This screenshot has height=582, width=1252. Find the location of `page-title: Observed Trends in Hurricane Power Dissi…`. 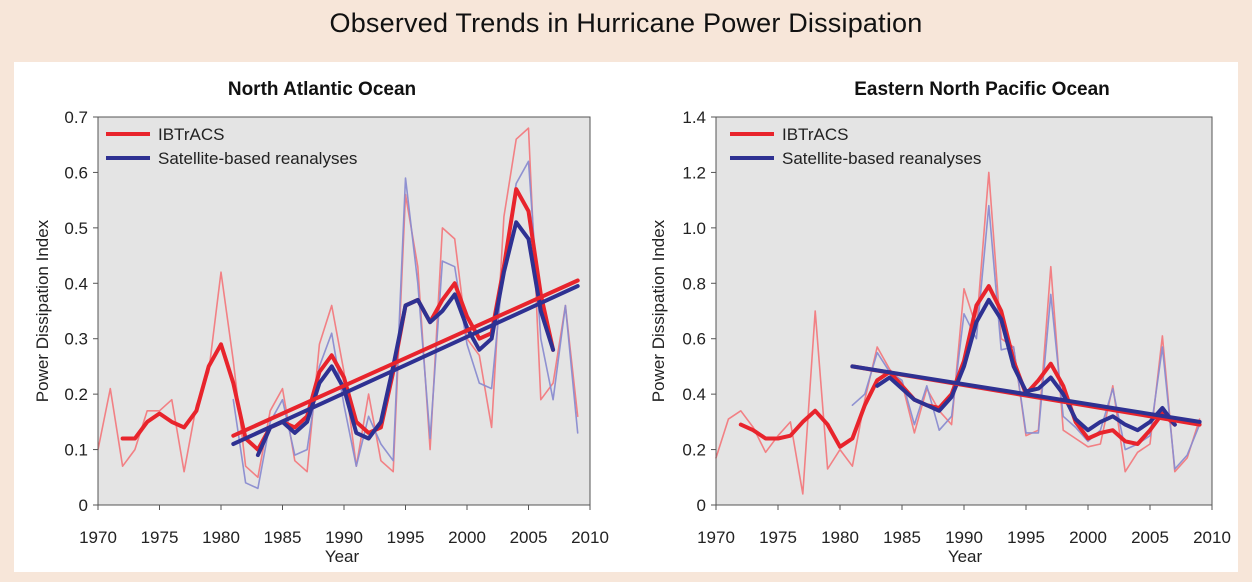

page-title: Observed Trends in Hurricane Power Dissi… is located at coordinates (626, 23).